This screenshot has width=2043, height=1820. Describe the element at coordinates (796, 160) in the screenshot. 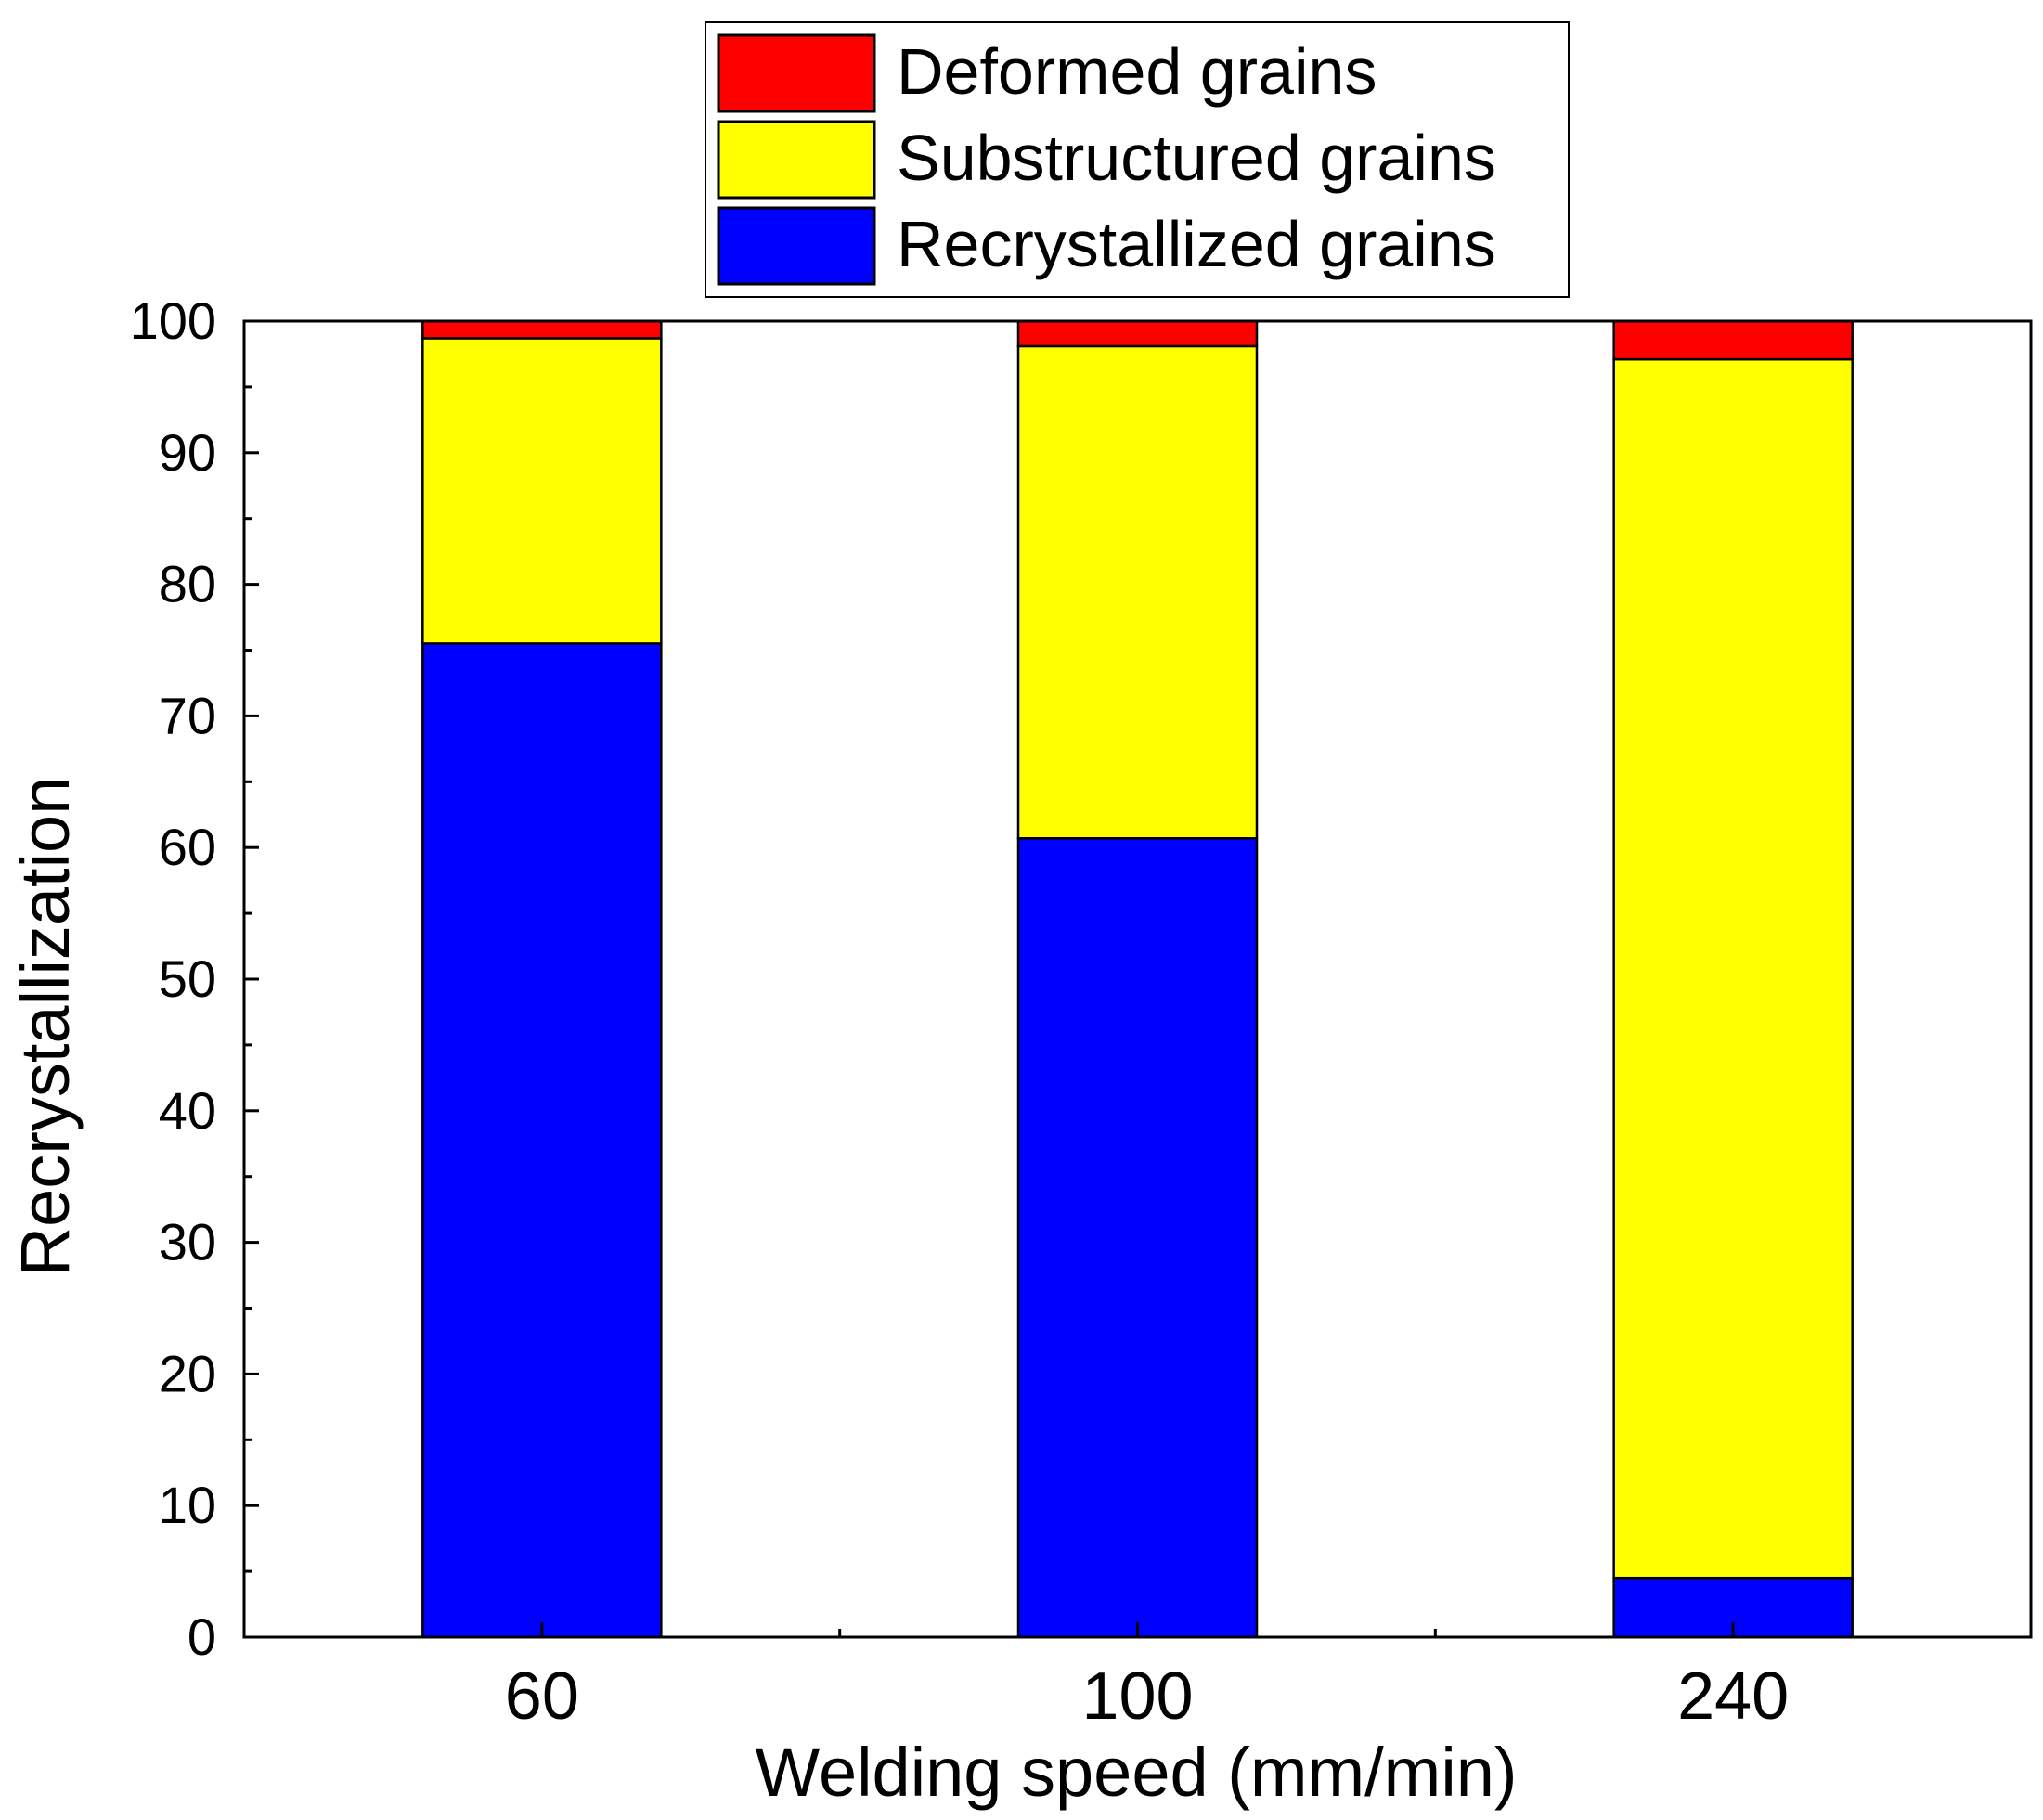

I see `legend-swatch-substructured-grains` at that location.